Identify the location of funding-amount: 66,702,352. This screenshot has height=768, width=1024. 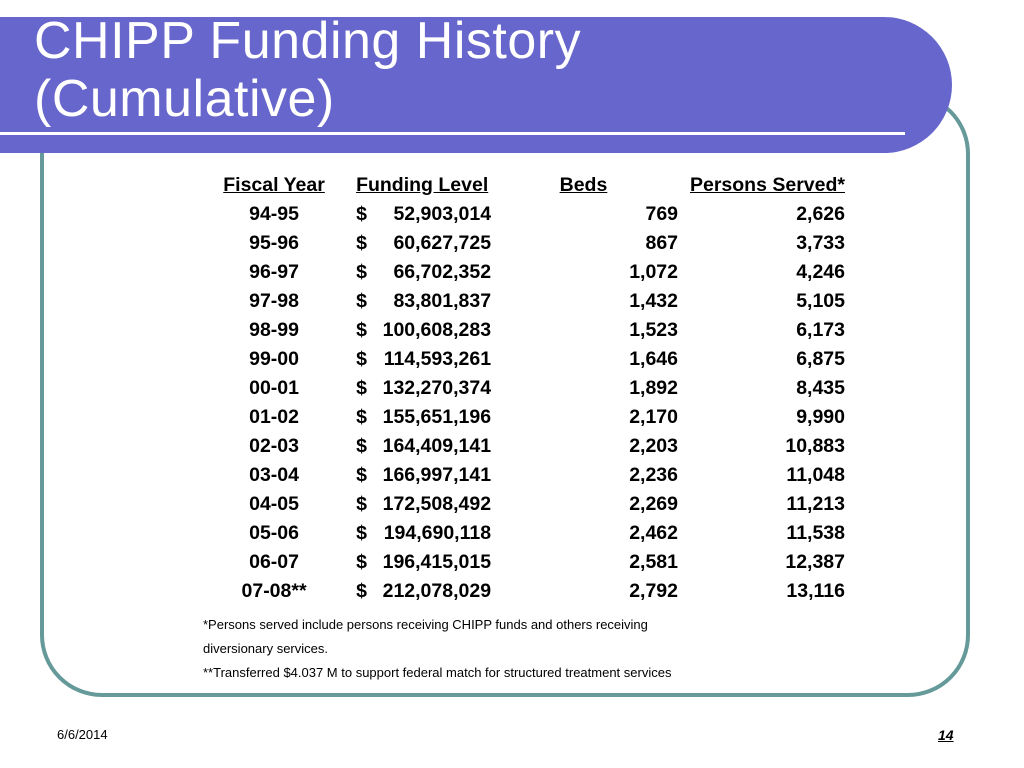
(442, 272).